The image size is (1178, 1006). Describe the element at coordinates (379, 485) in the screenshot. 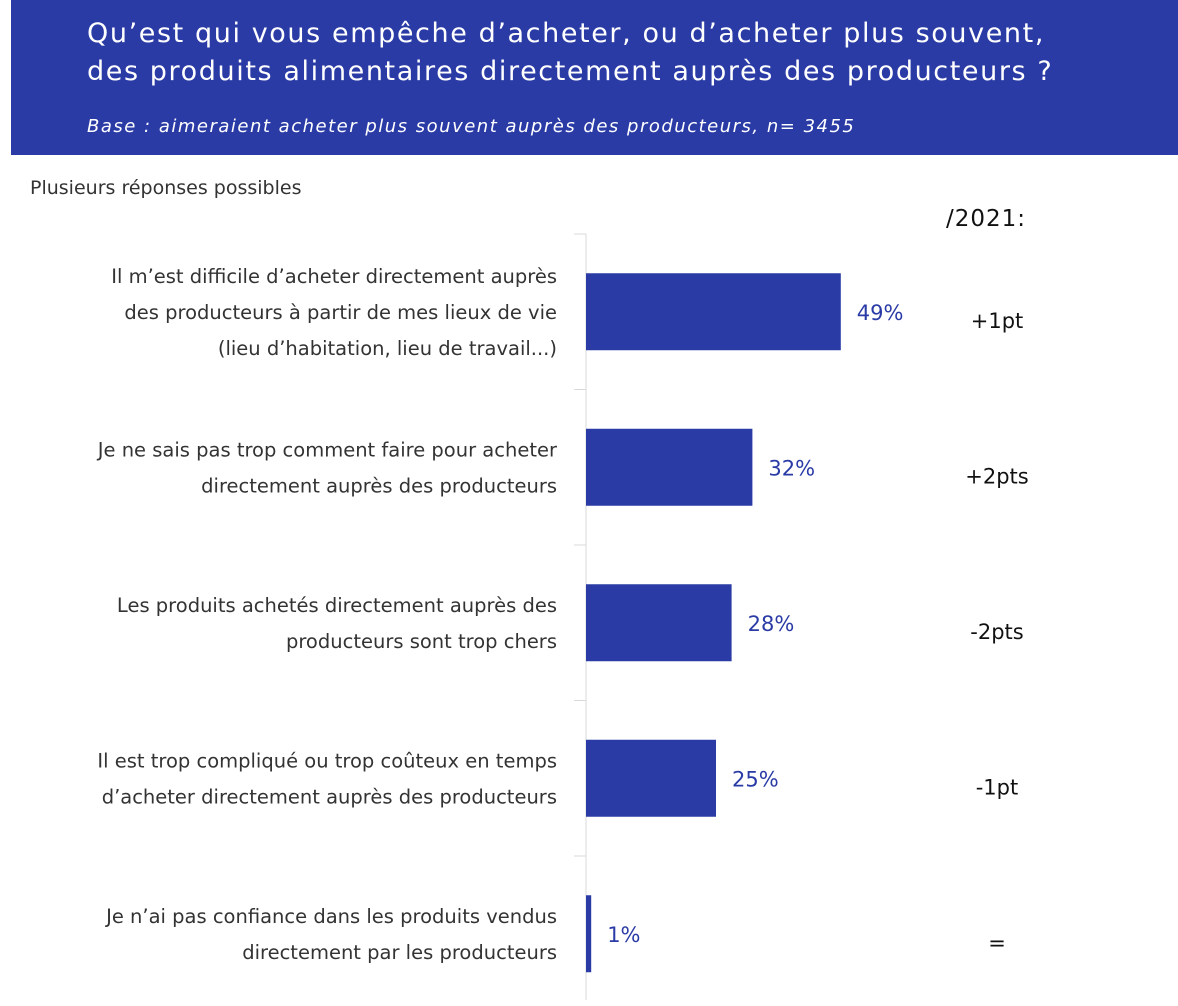

I see `category-label: directement auprès des producteurs` at that location.